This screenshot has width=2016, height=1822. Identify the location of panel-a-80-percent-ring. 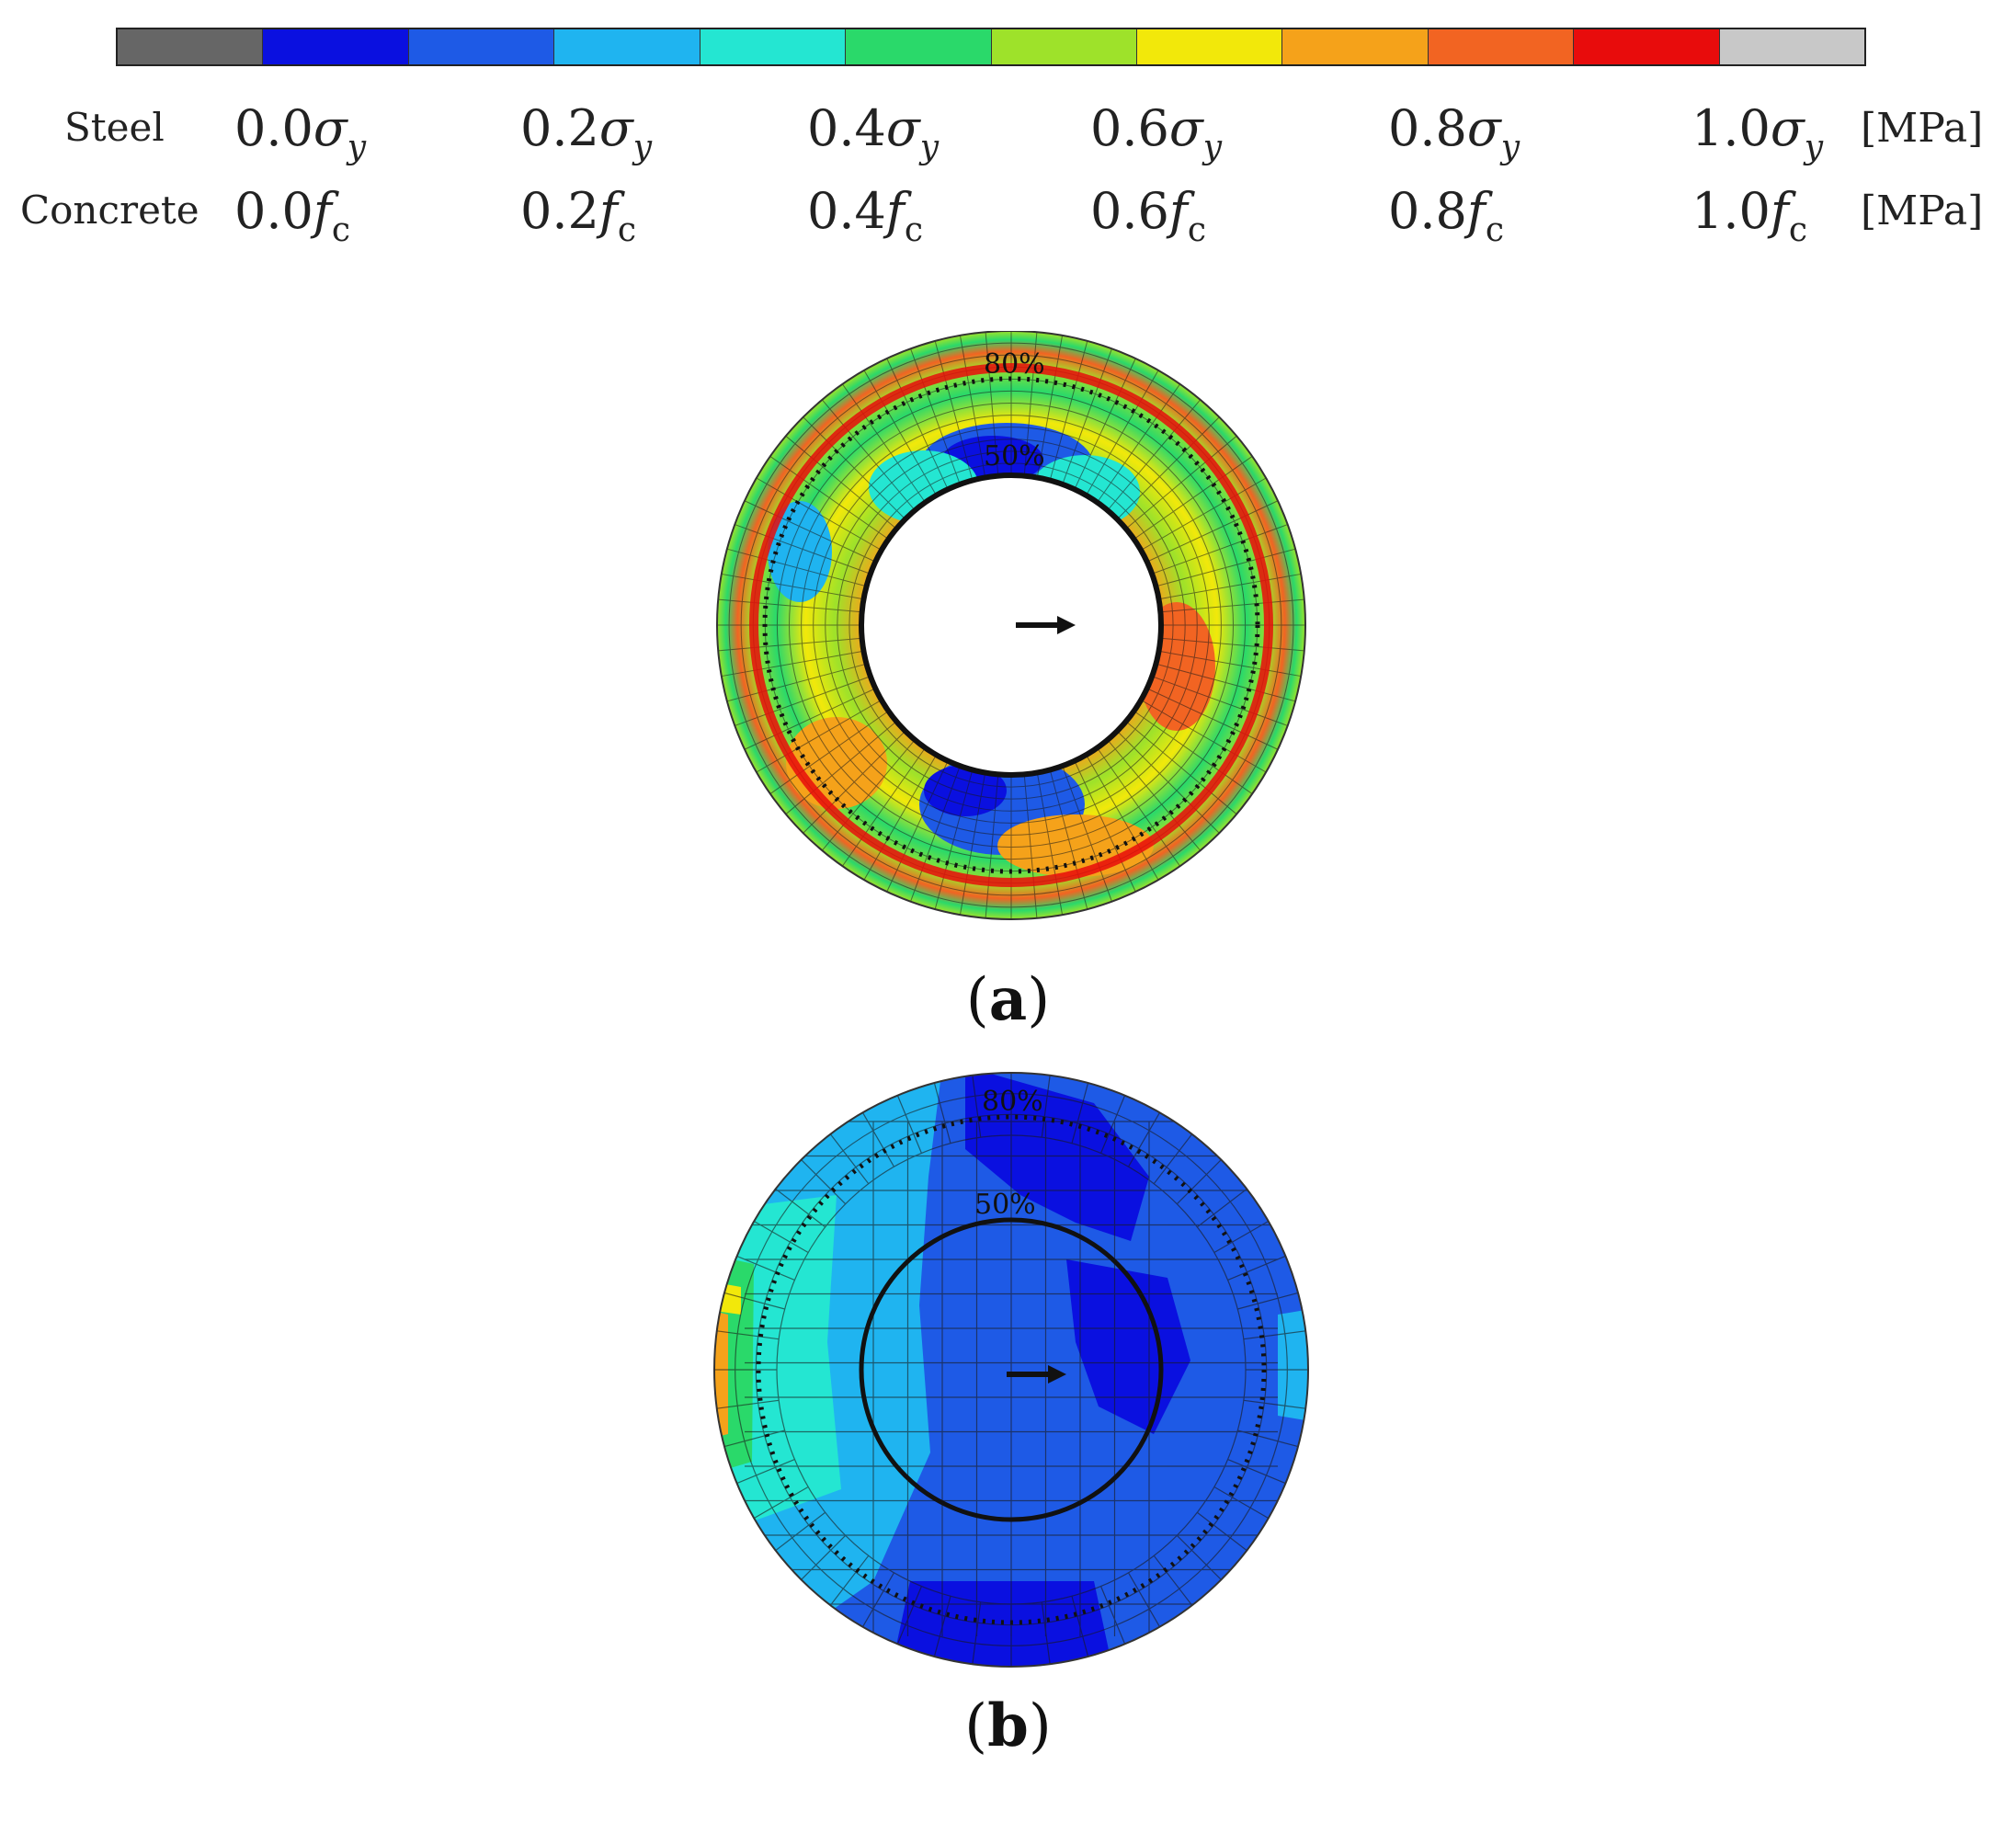
(1011, 625).